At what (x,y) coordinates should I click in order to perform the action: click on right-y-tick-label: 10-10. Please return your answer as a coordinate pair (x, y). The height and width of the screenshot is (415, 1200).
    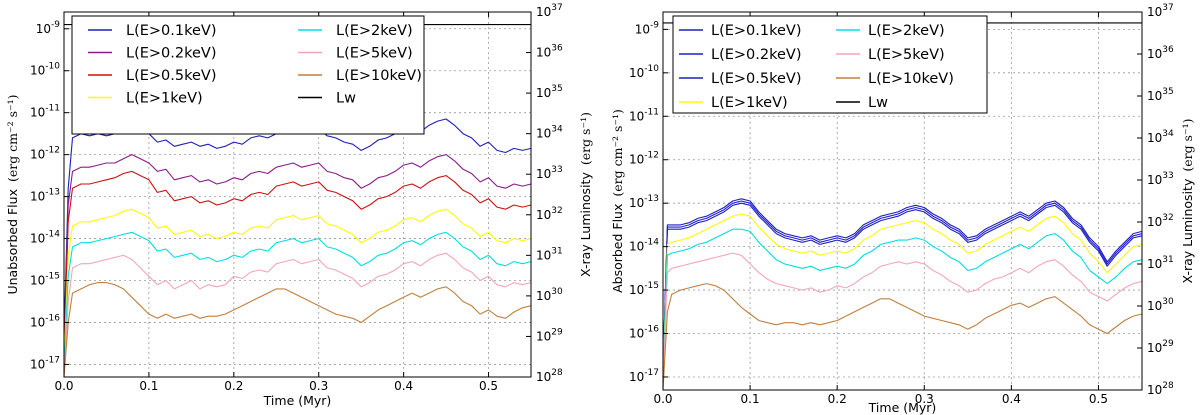
    Looking at the image, I should click on (644, 72).